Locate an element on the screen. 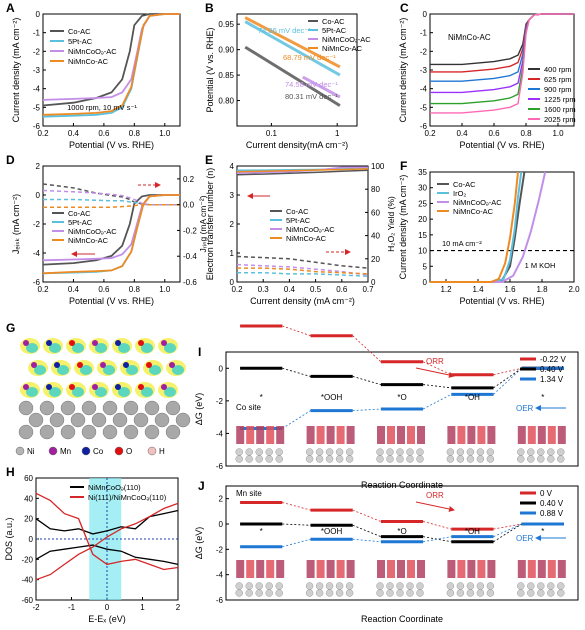 This screenshot has height=630, width=585. y-tick-label: 3 is located at coordinates (232, 195).